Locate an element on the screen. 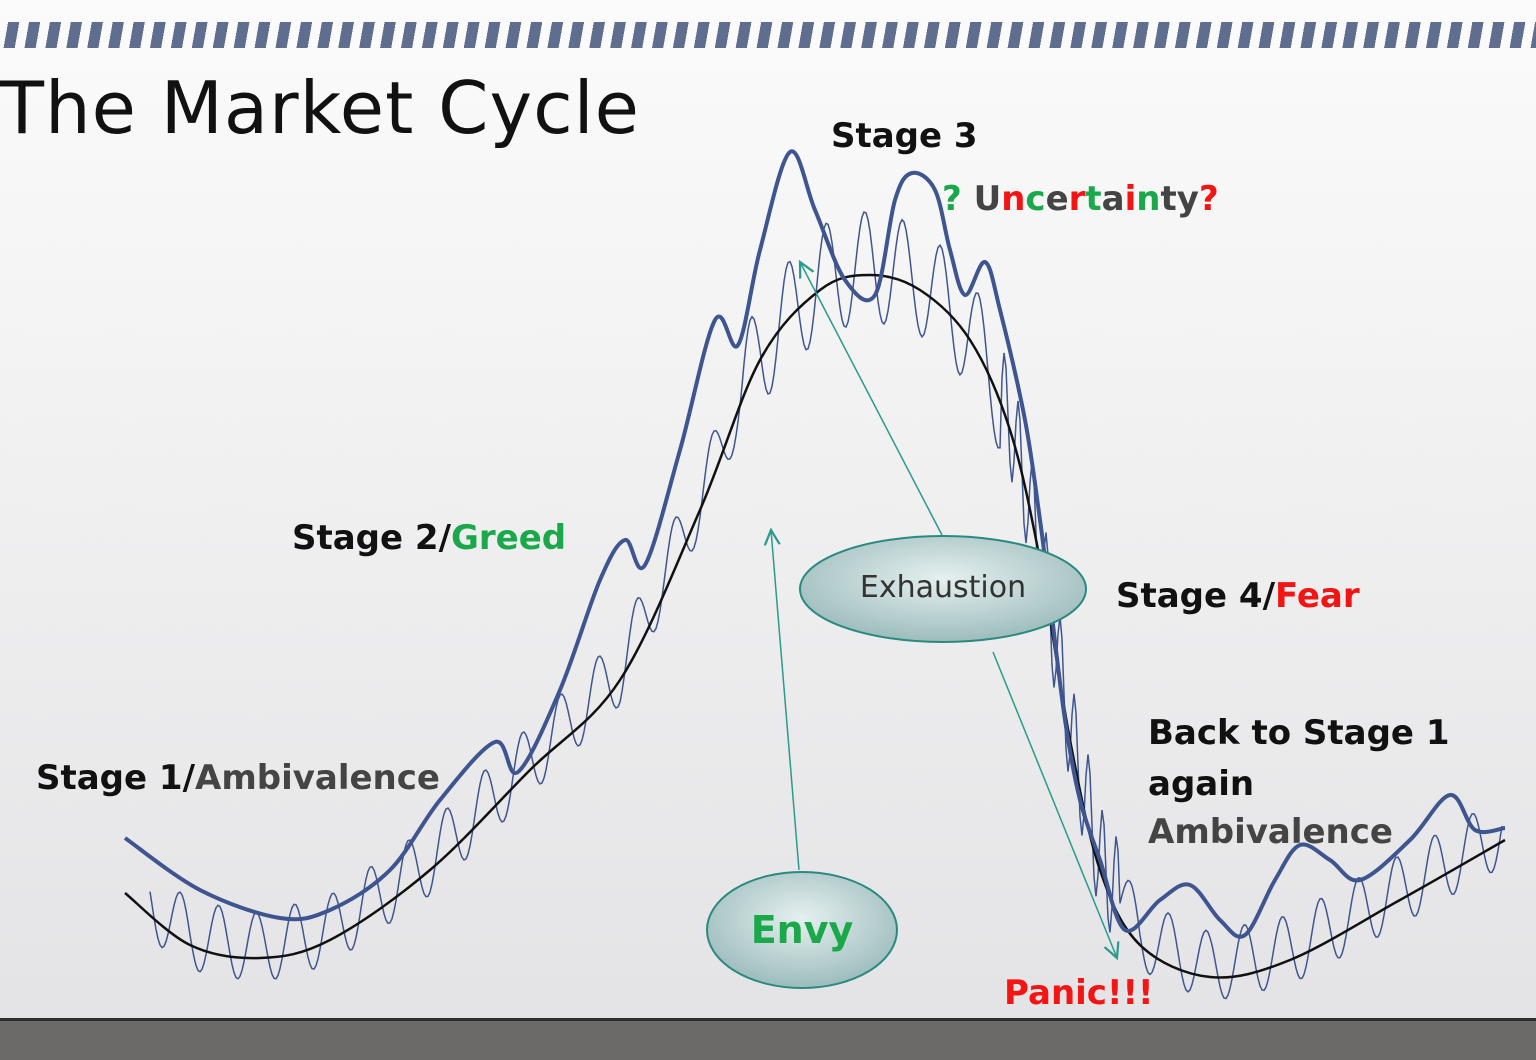 This screenshot has height=1060, width=1536. stage4-label: Stage 4/Fear is located at coordinates (1238, 596).